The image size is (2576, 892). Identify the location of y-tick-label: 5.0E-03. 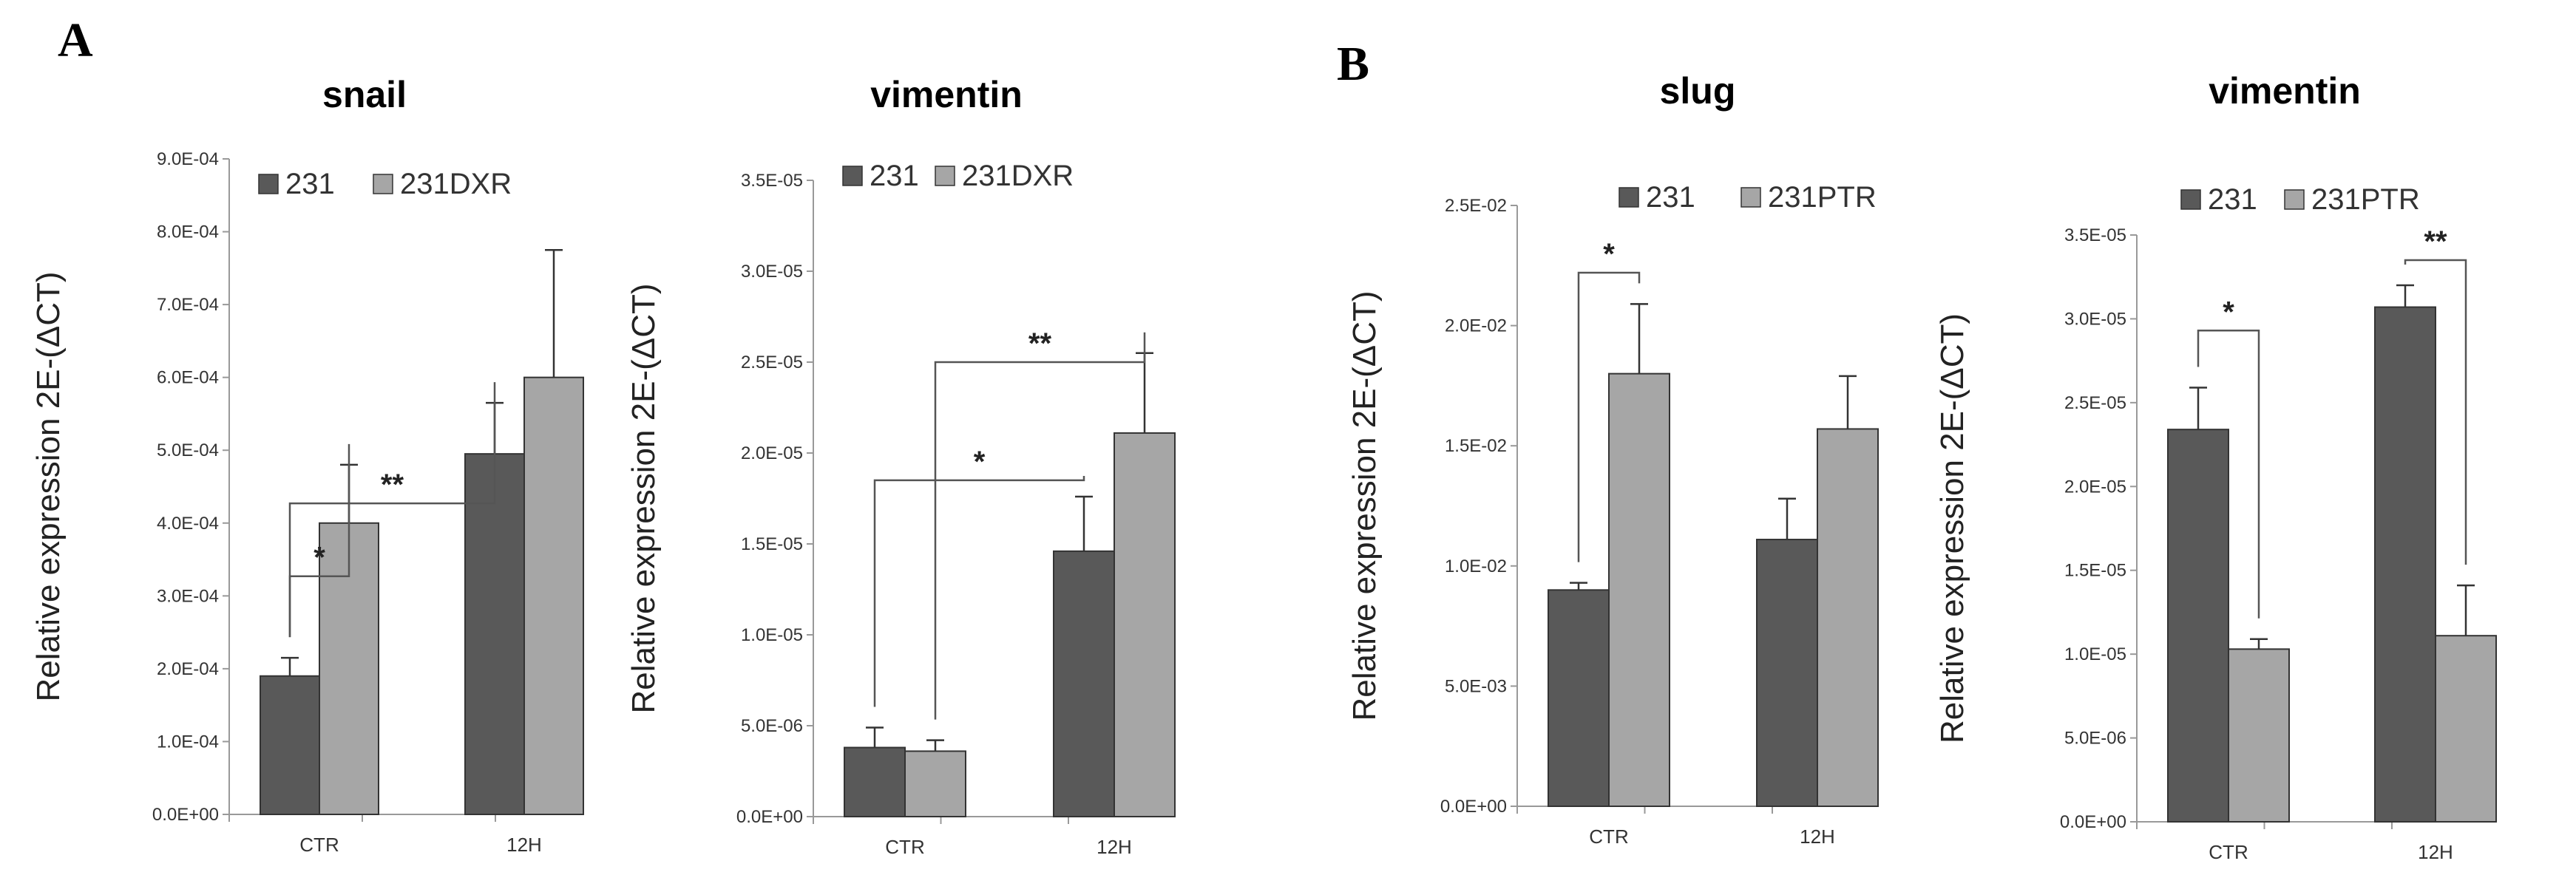
(1476, 686).